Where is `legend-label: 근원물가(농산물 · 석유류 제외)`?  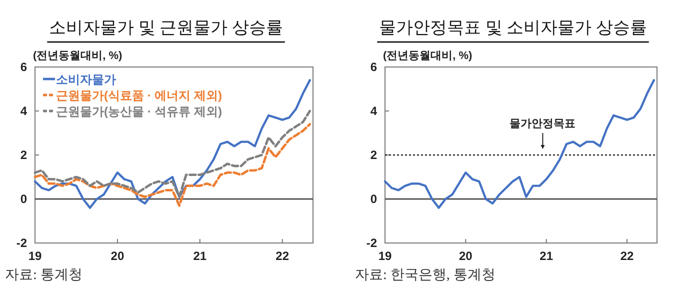 legend-label: 근원물가(농산물 · 석유류 제외) is located at coordinates (139, 111).